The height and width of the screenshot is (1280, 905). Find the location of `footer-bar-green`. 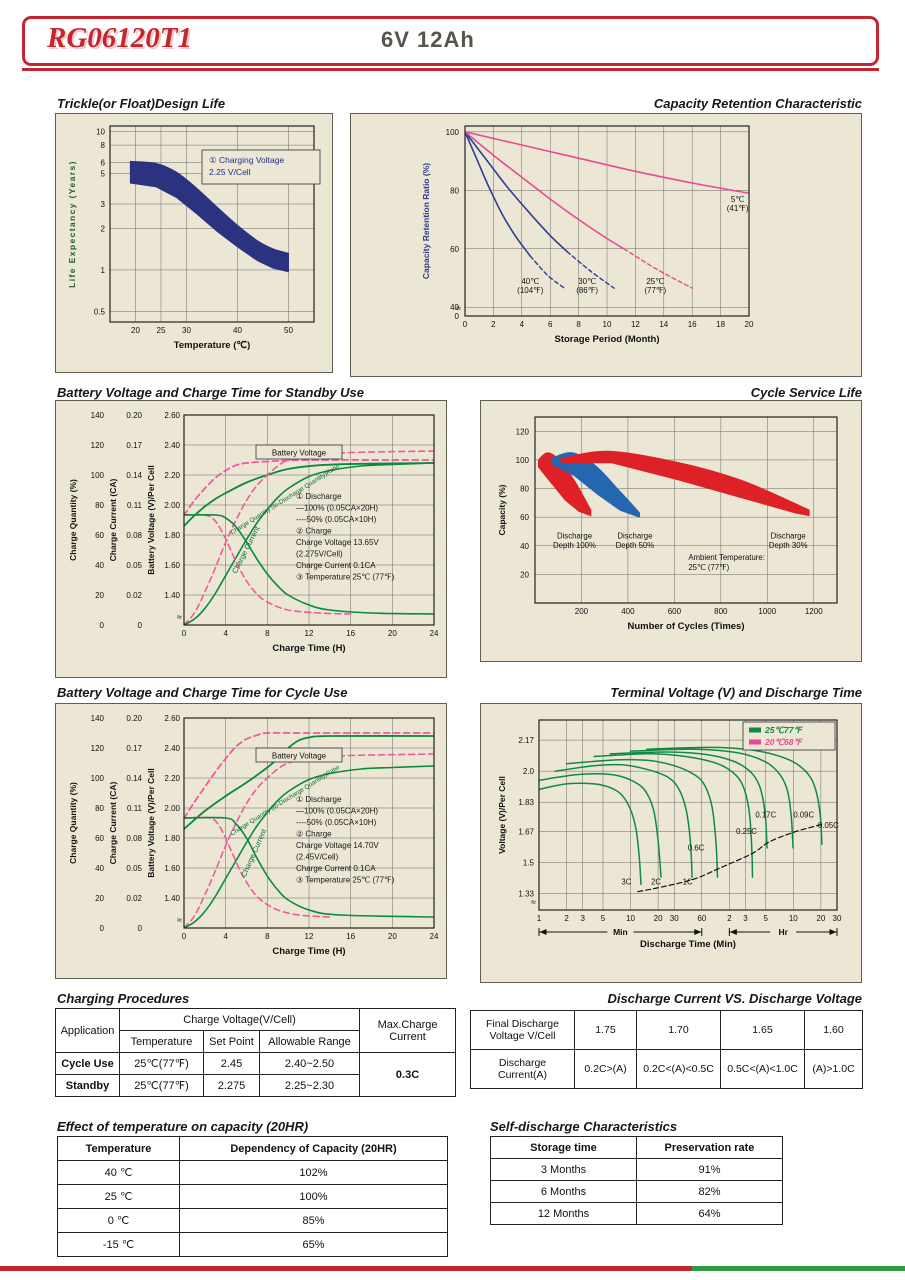

footer-bar-green is located at coordinates (798, 1268).